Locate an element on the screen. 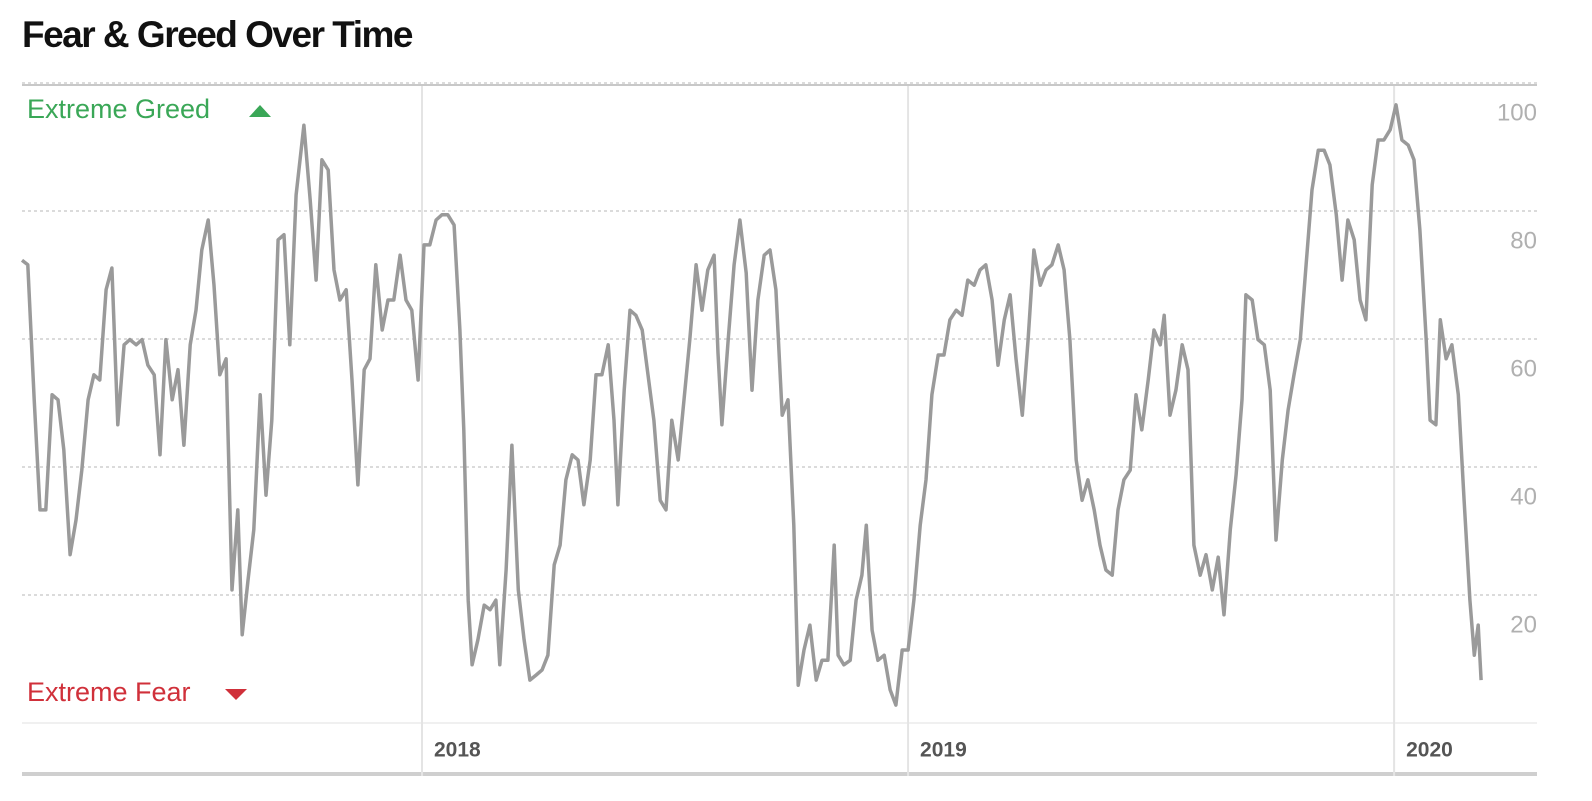 The width and height of the screenshot is (1592, 801). x-tick-label: 2018 is located at coordinates (457, 750).